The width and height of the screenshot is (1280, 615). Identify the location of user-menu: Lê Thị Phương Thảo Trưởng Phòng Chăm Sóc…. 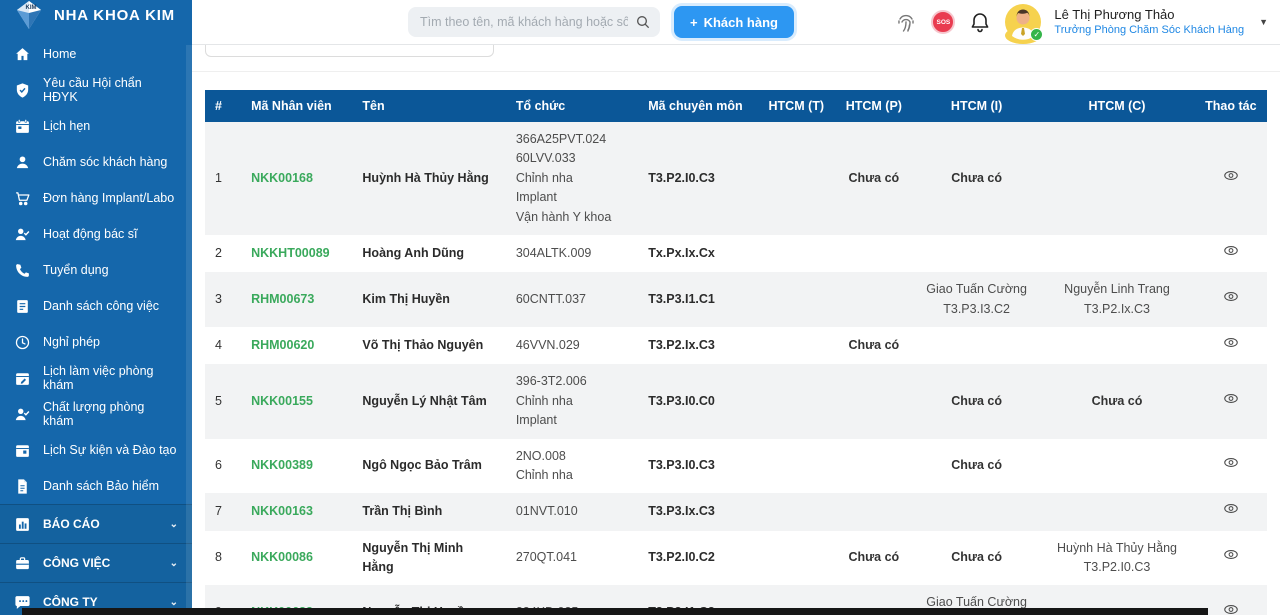
(1149, 22).